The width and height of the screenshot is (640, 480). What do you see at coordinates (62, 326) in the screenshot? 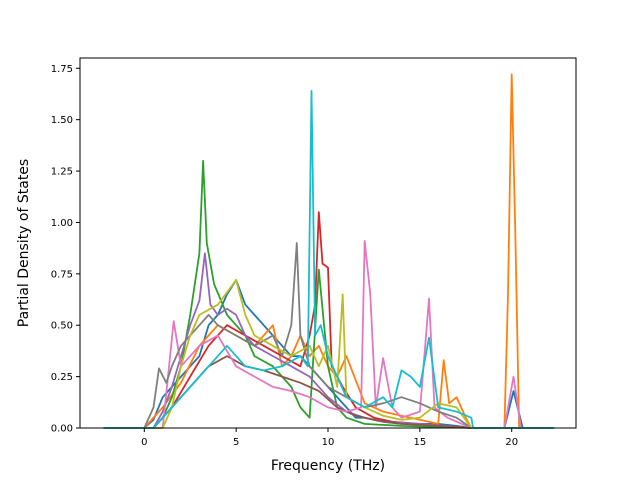
I see `y-tick-label: 0.50` at bounding box center [62, 326].